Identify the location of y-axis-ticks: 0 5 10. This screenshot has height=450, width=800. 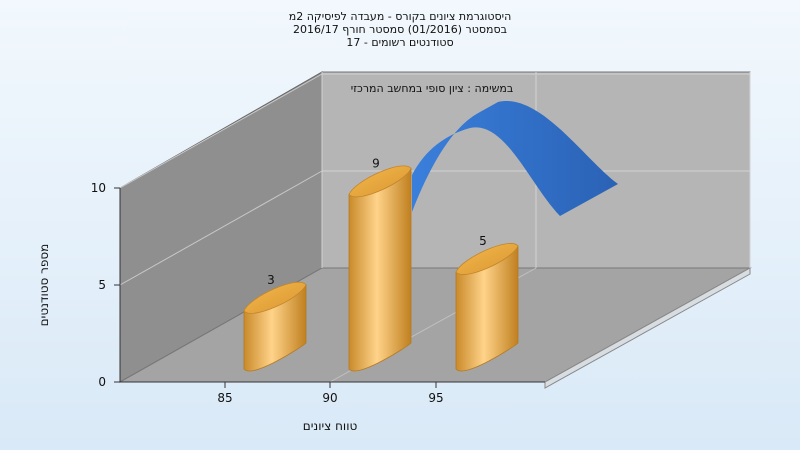
(105, 285).